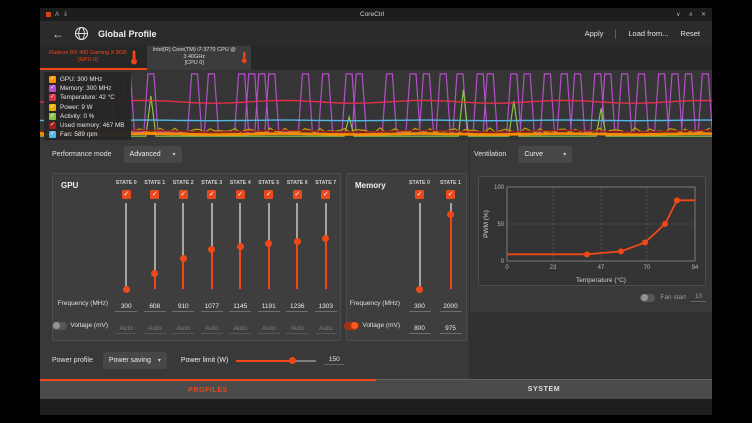  Describe the element at coordinates (52, 116) in the screenshot. I see `legend-checkbox-activity` at that location.